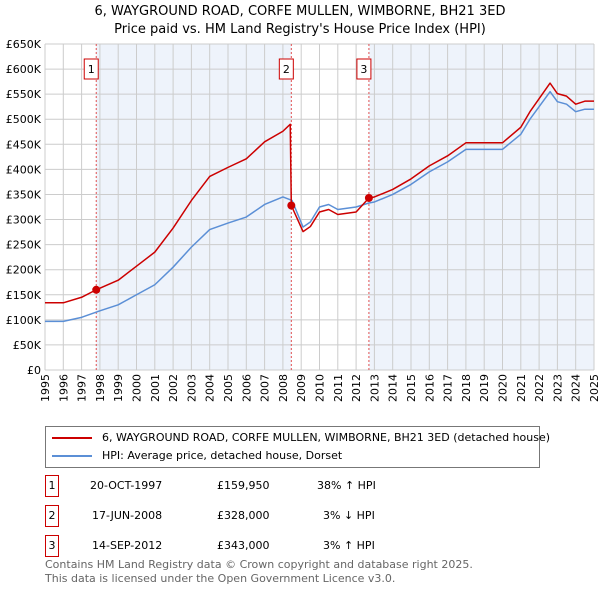 Image resolution: width=600 pixels, height=590 pixels. Describe the element at coordinates (72, 455) in the screenshot. I see `legend-blue-line` at that location.